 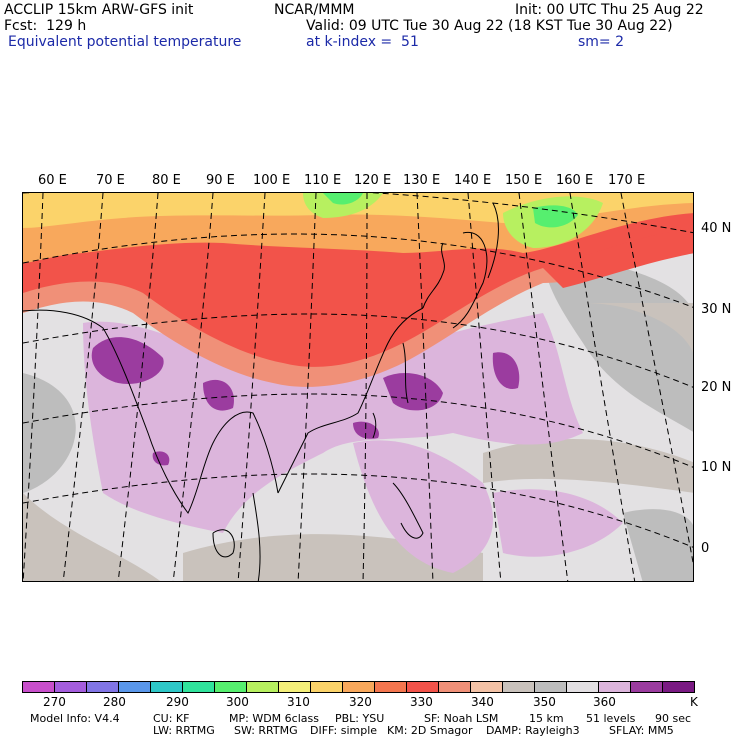 What do you see at coordinates (716, 228) in the screenshot?
I see `lat-label: 40 N` at bounding box center [716, 228].